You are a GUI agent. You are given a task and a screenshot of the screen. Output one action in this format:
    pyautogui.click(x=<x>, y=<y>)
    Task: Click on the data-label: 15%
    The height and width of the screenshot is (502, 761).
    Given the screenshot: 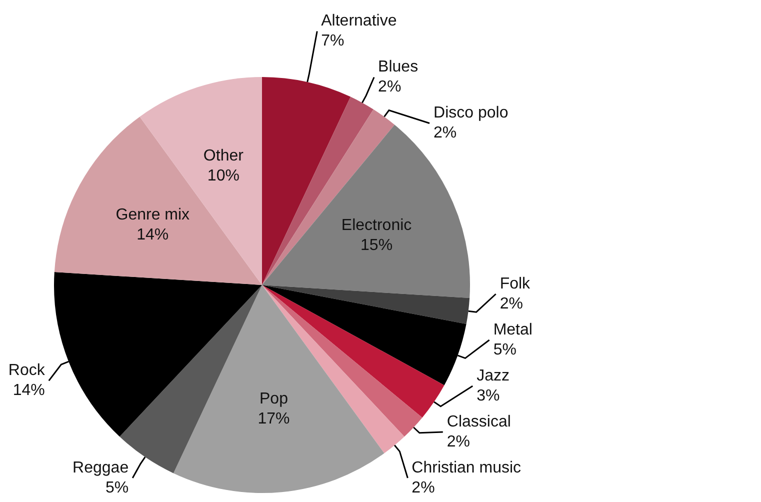 What is the action you would take?
    pyautogui.click(x=376, y=245)
    